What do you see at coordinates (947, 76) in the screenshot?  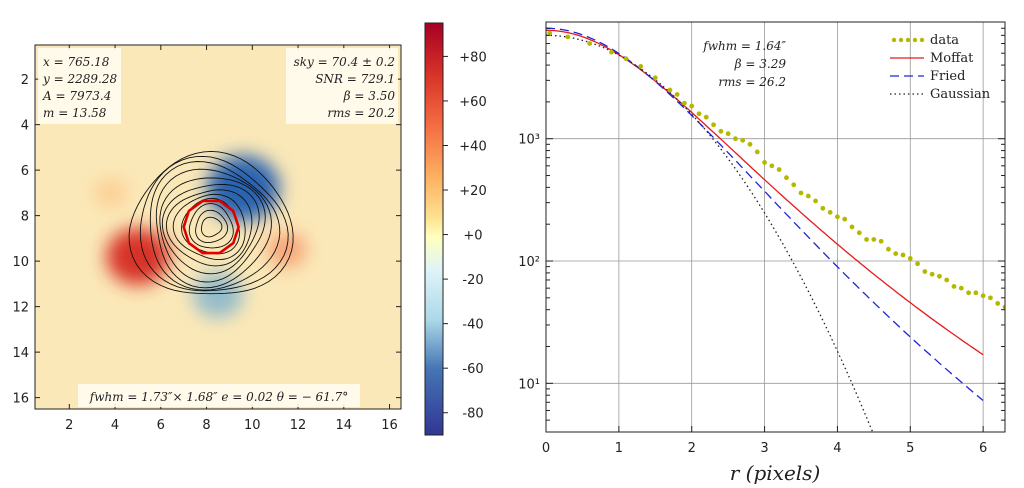 I see `legend-fried-label: Fried` at bounding box center [947, 76].